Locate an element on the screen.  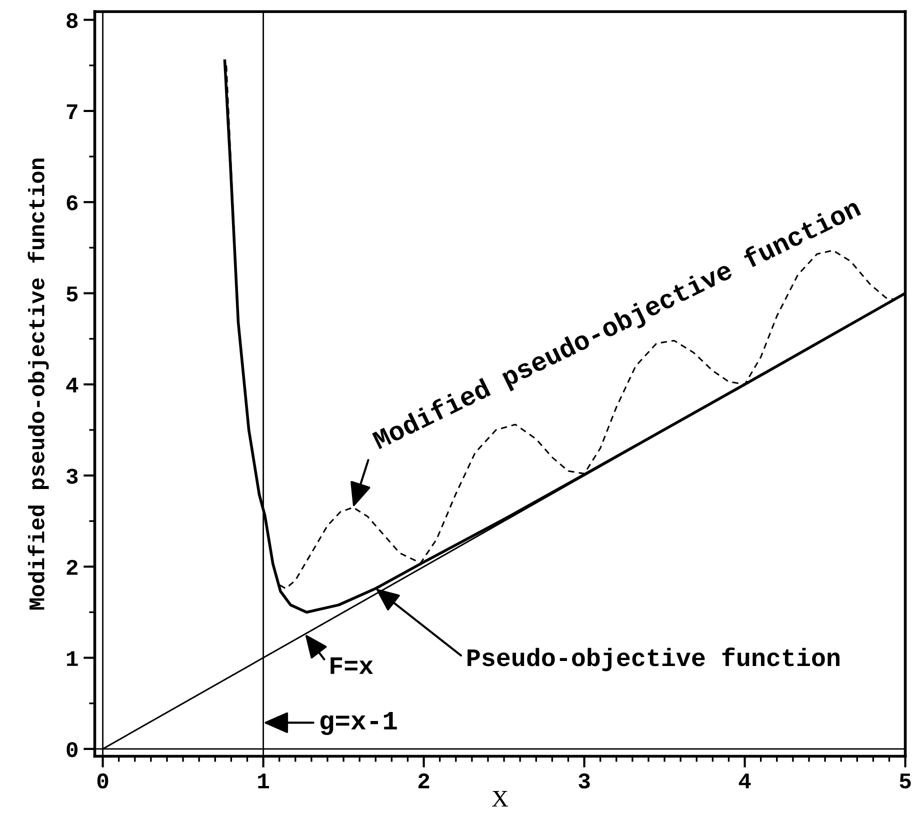
ref-line-label: g=x-1 is located at coordinates (358, 724).